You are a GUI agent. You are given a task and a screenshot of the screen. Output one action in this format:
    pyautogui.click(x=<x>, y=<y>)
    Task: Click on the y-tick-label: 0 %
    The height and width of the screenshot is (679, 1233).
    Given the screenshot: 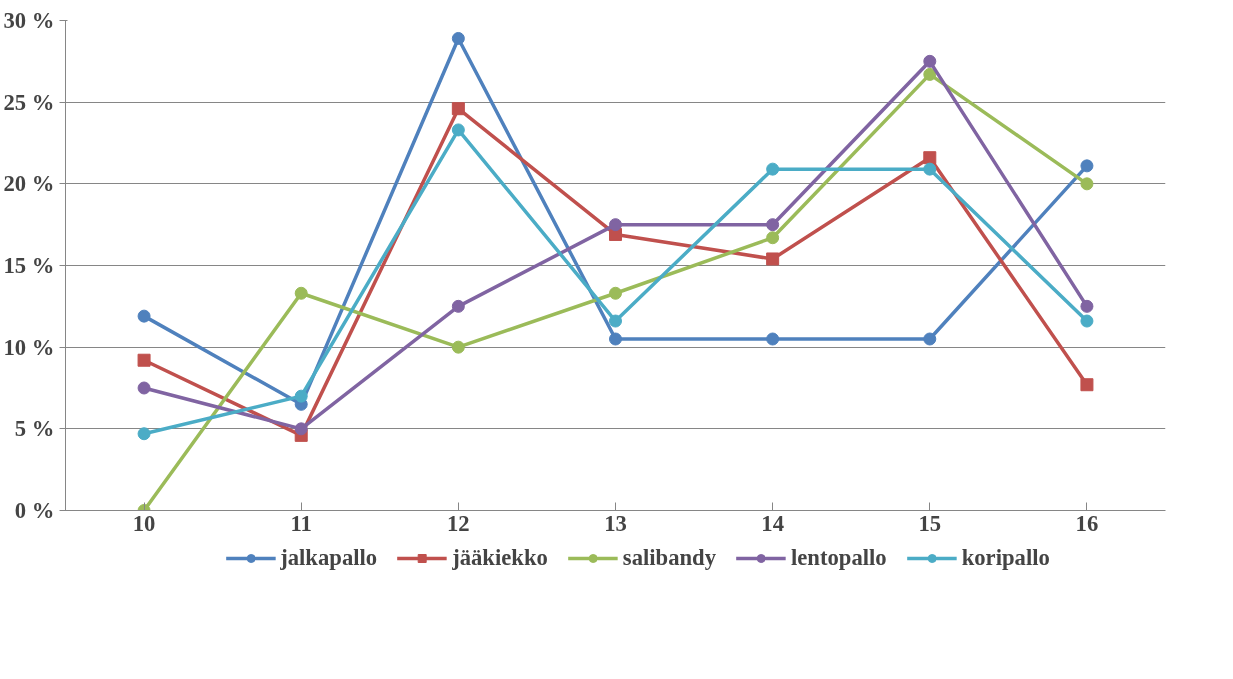 What is the action you would take?
    pyautogui.click(x=34, y=510)
    